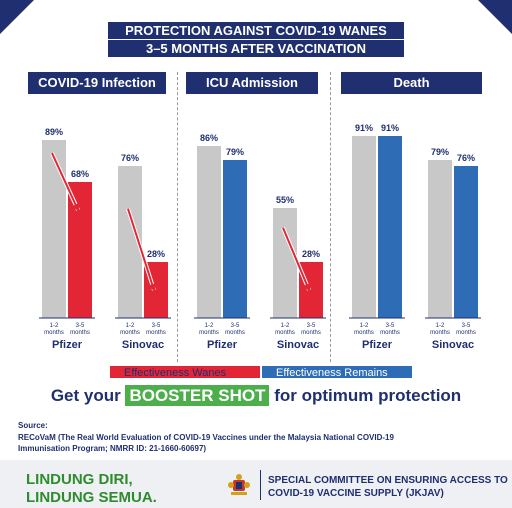 This screenshot has width=512, height=508. Describe the element at coordinates (256, 484) in the screenshot. I see `footer` at that location.